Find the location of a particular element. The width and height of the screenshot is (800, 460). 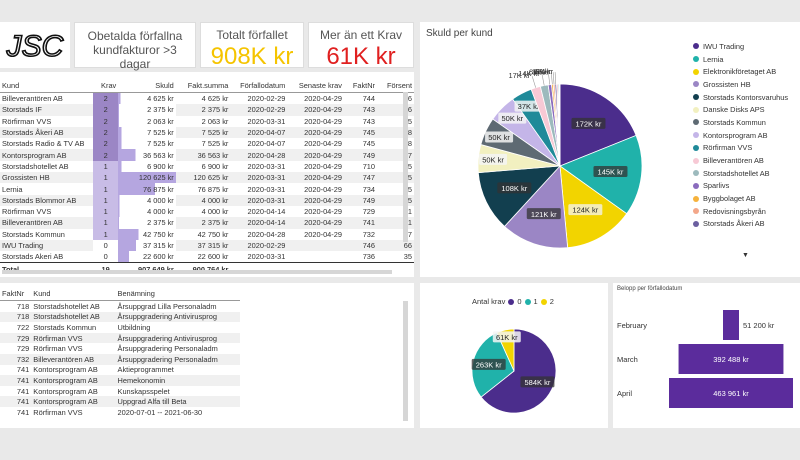

column-header-1: Krav is located at coordinates (106, 85).